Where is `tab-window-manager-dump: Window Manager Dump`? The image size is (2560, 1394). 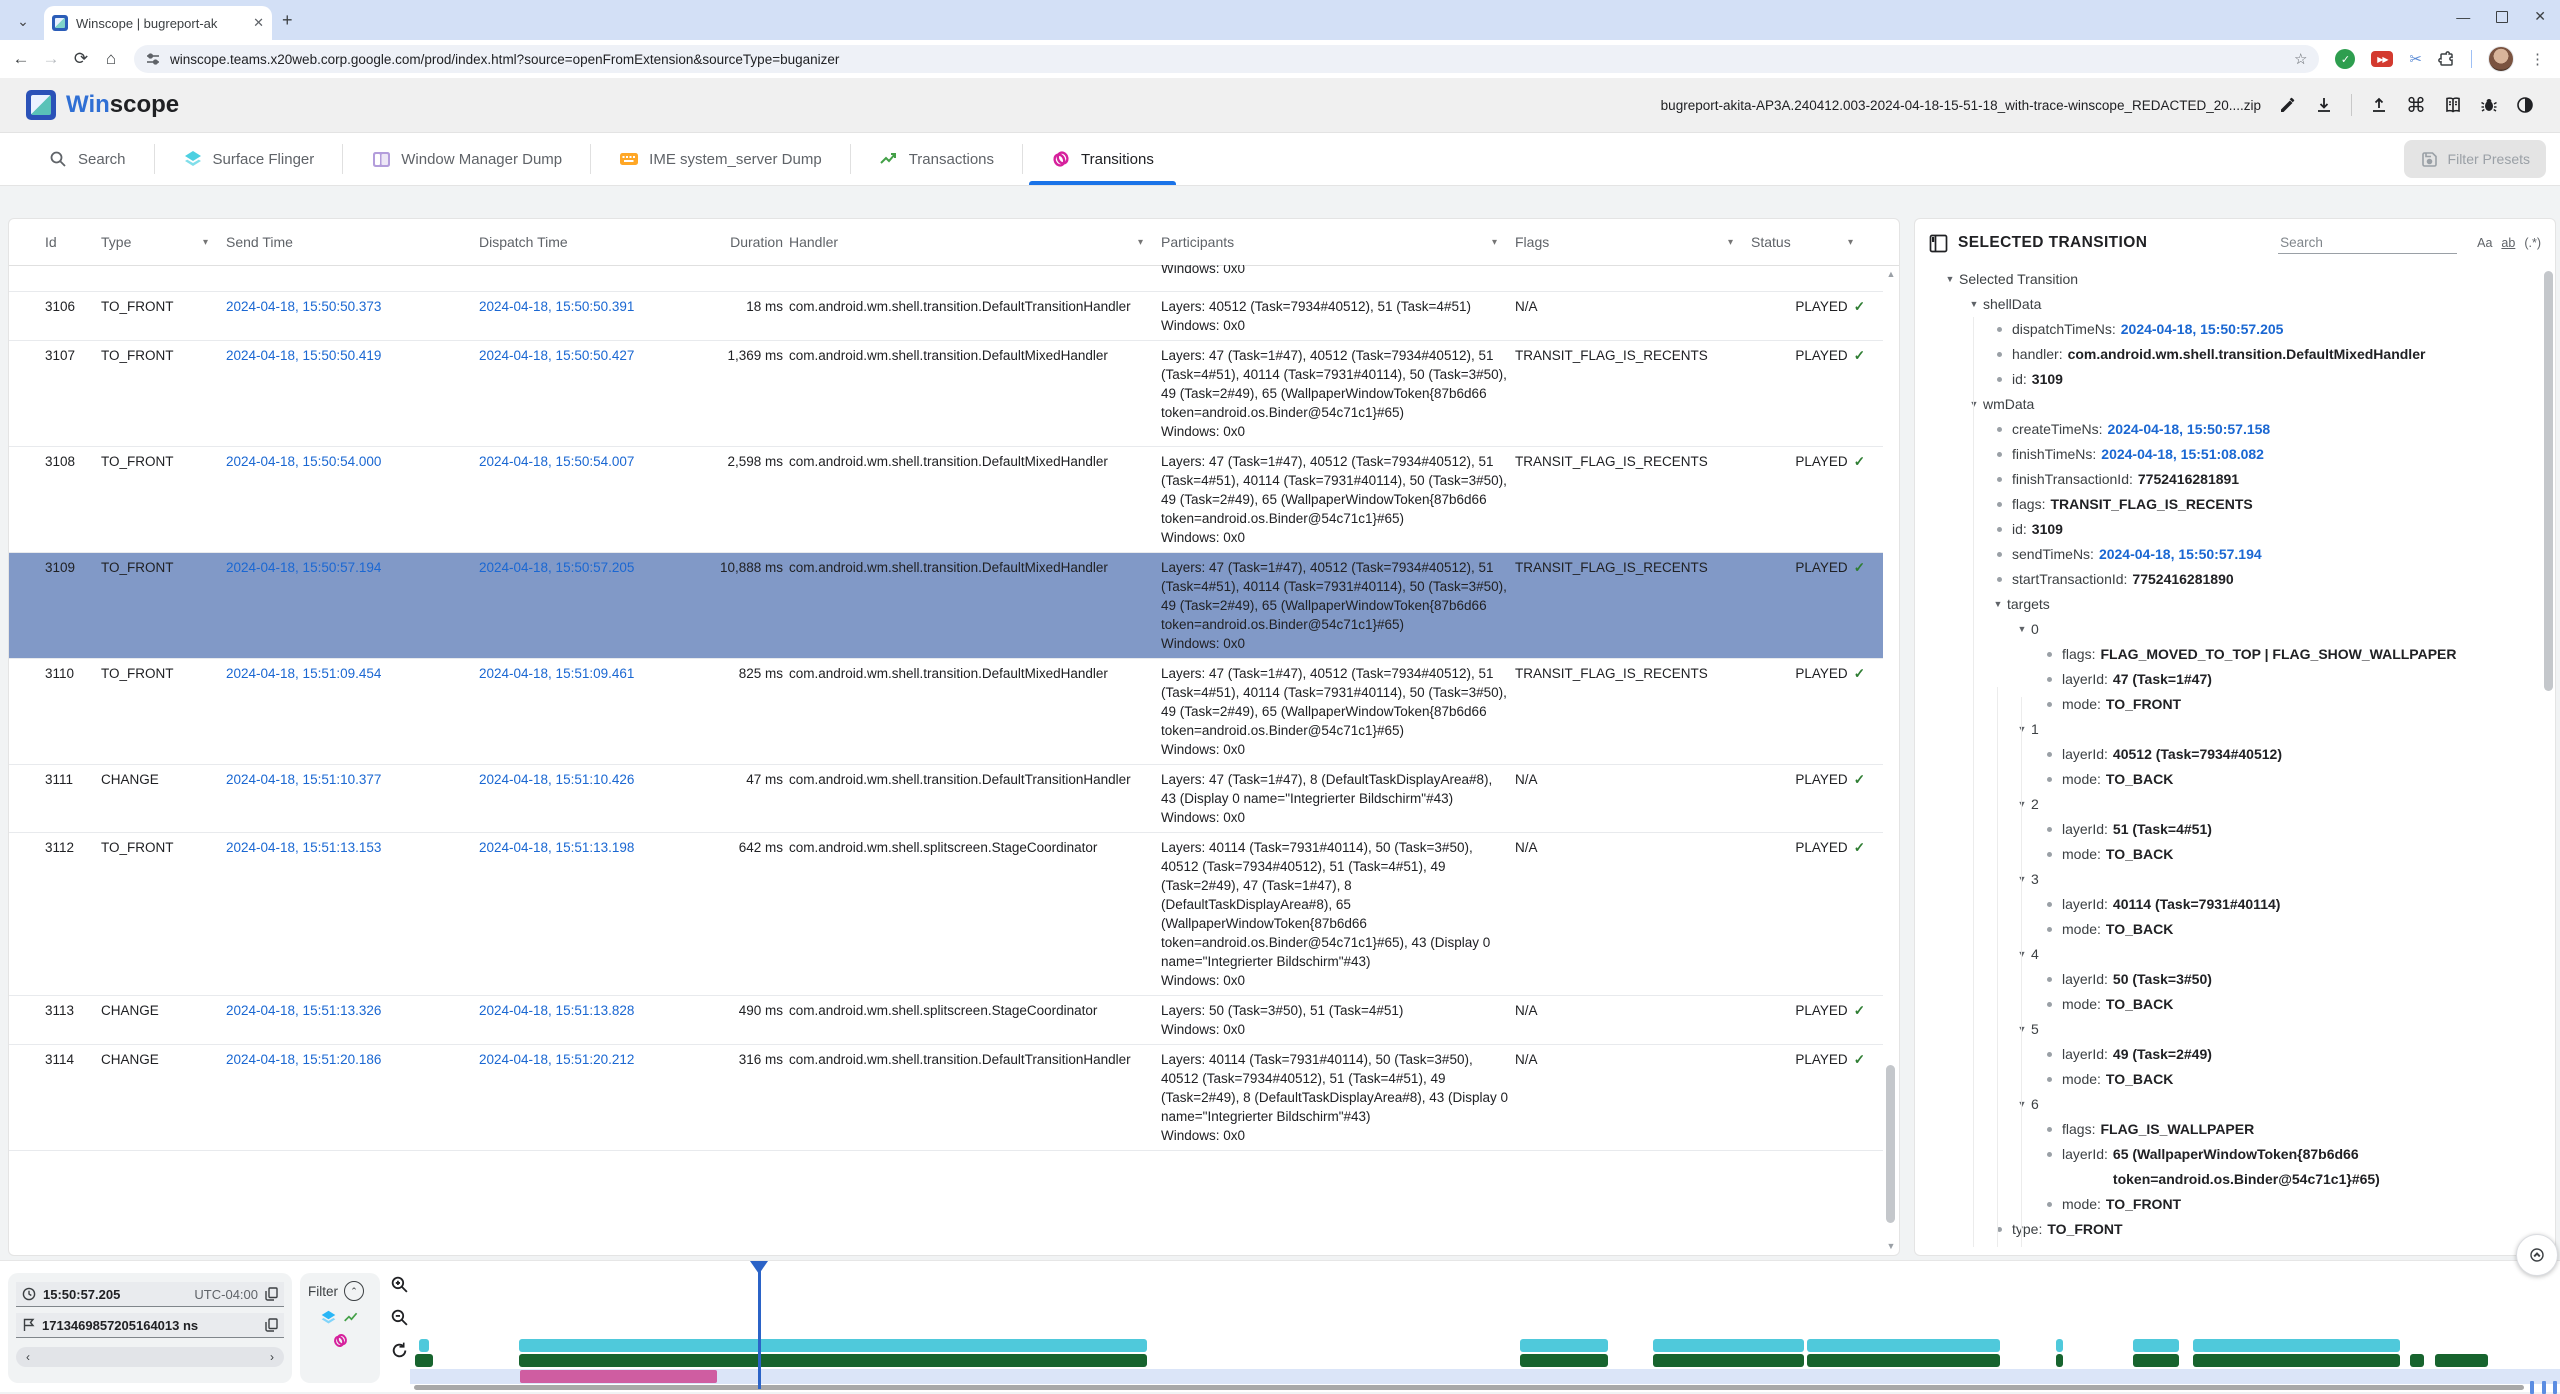
tab-window-manager-dump: Window Manager Dump is located at coordinates (466, 159).